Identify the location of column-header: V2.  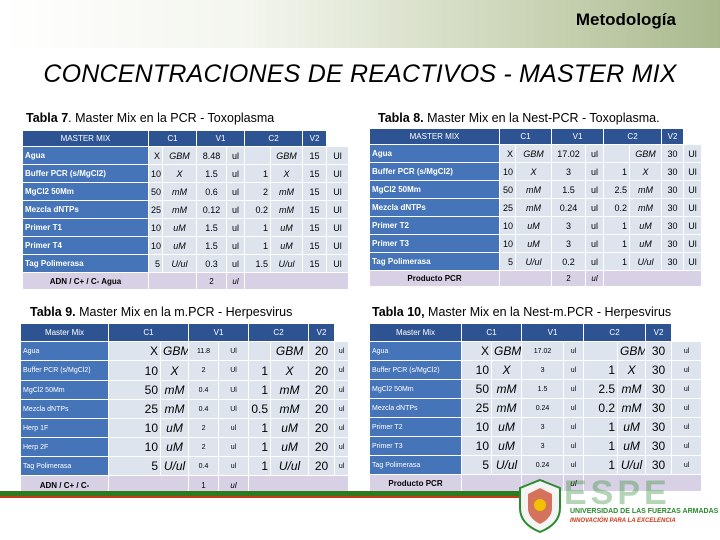
(322, 332).